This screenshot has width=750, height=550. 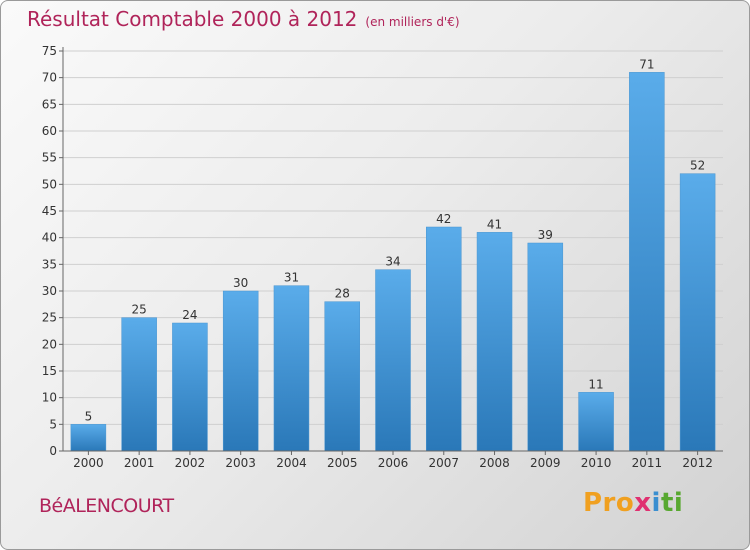 I want to click on bar-2003, so click(x=240, y=371).